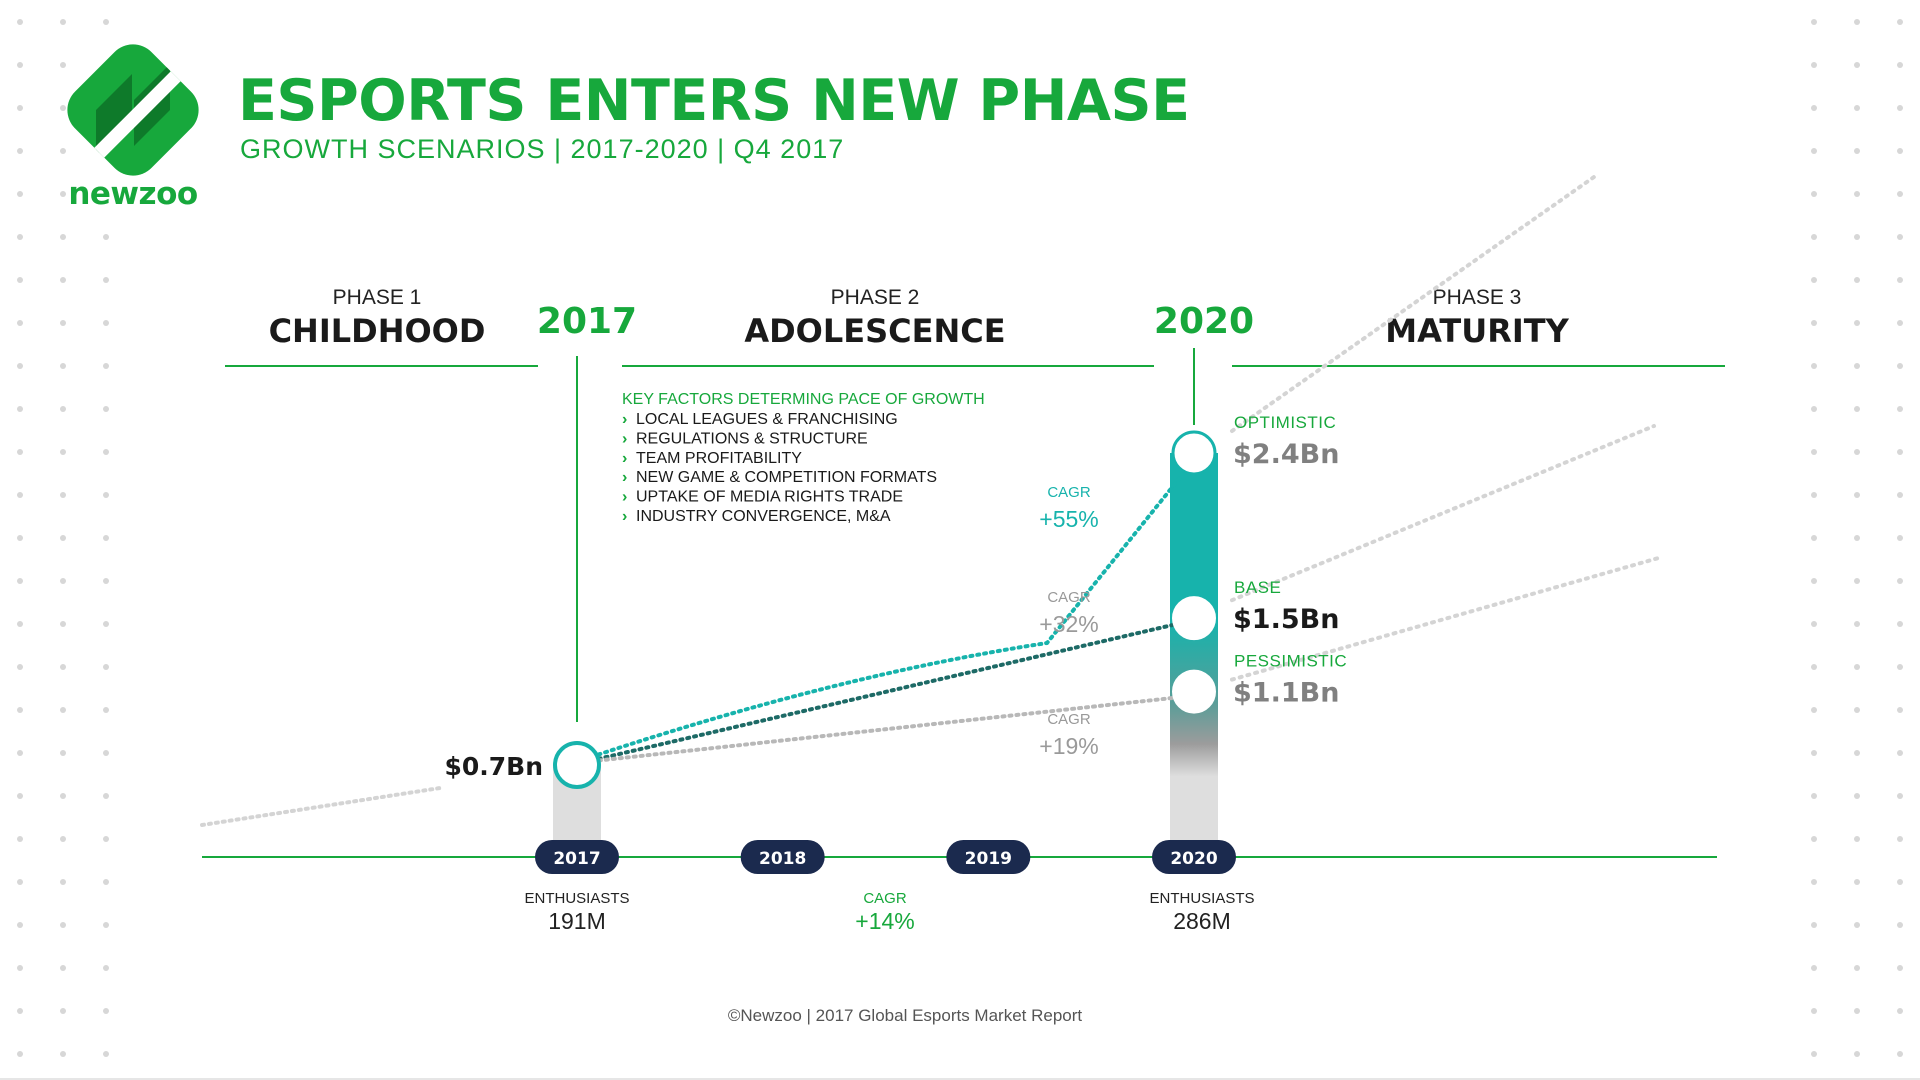  What do you see at coordinates (884, 921) in the screenshot?
I see `enthusiasts-cagr-value: +14%` at bounding box center [884, 921].